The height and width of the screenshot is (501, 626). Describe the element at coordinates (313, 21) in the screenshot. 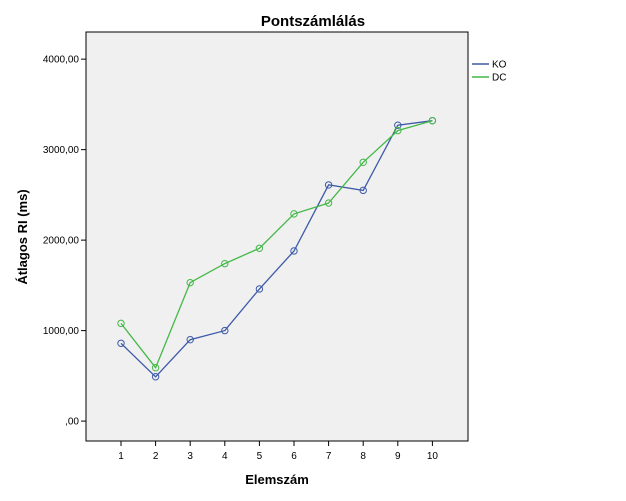

I see `chart-title: Pontszámlálás` at that location.